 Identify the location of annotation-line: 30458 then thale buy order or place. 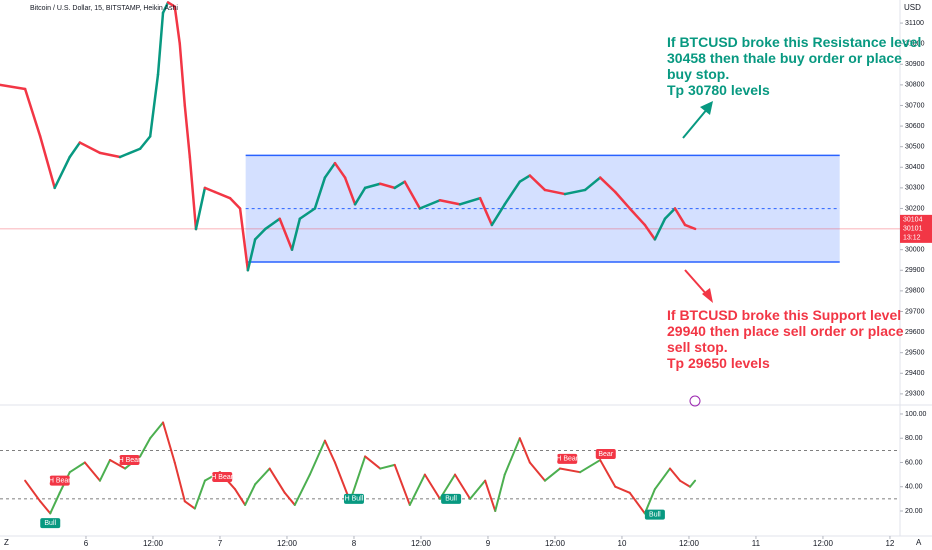
(784, 58).